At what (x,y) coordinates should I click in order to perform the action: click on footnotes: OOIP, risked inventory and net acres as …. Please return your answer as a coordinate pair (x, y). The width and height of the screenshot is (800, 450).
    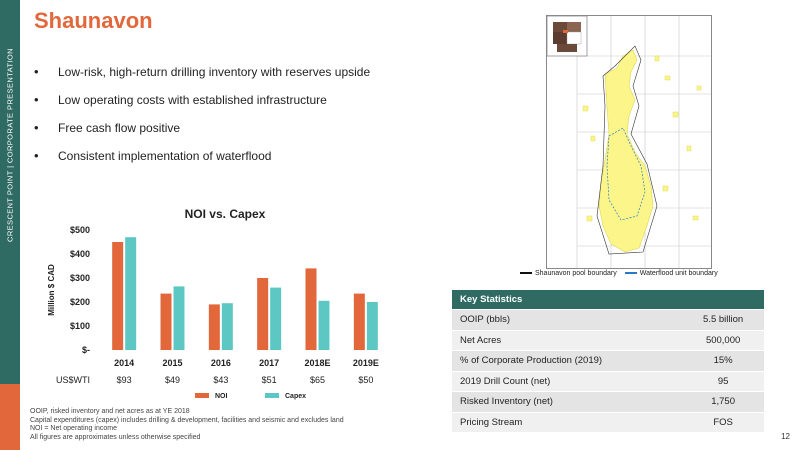
    Looking at the image, I should click on (187, 425).